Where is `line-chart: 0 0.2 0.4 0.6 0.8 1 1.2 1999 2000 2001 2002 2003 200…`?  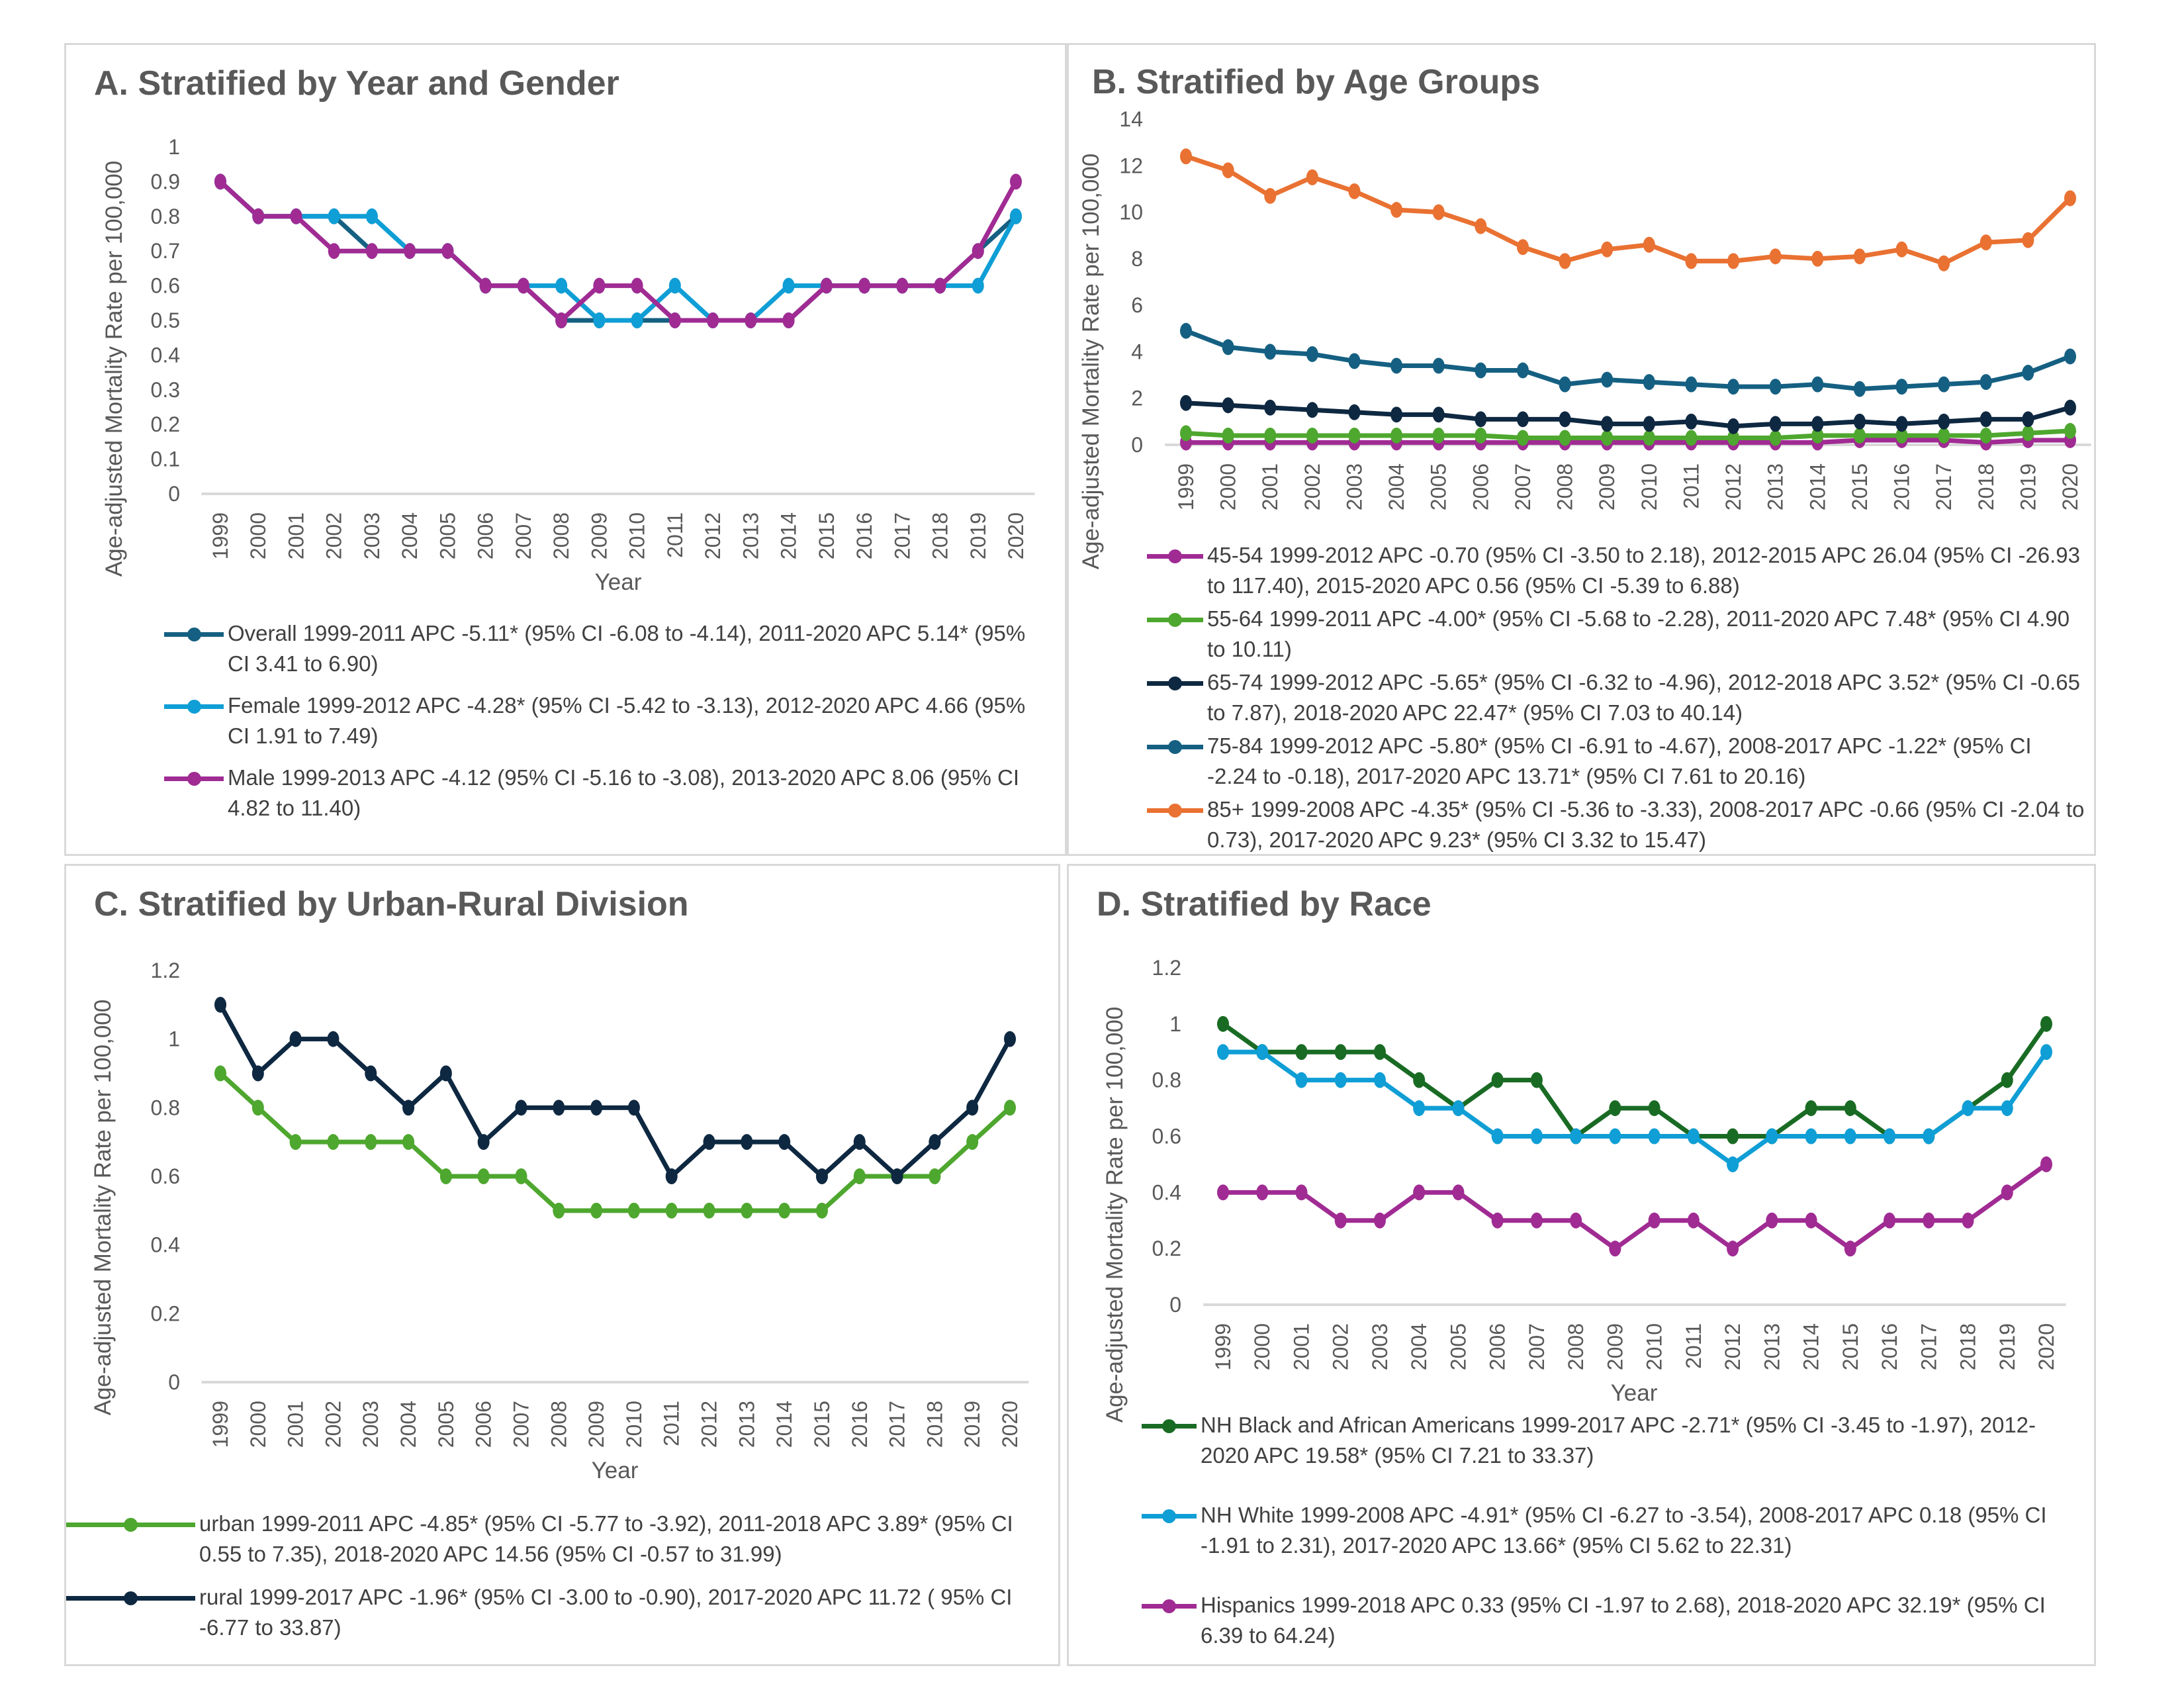 line-chart: 0 0.2 0.4 0.6 0.8 1 1.2 1999 2000 2001 2002 2003 200… is located at coordinates (559, 1221).